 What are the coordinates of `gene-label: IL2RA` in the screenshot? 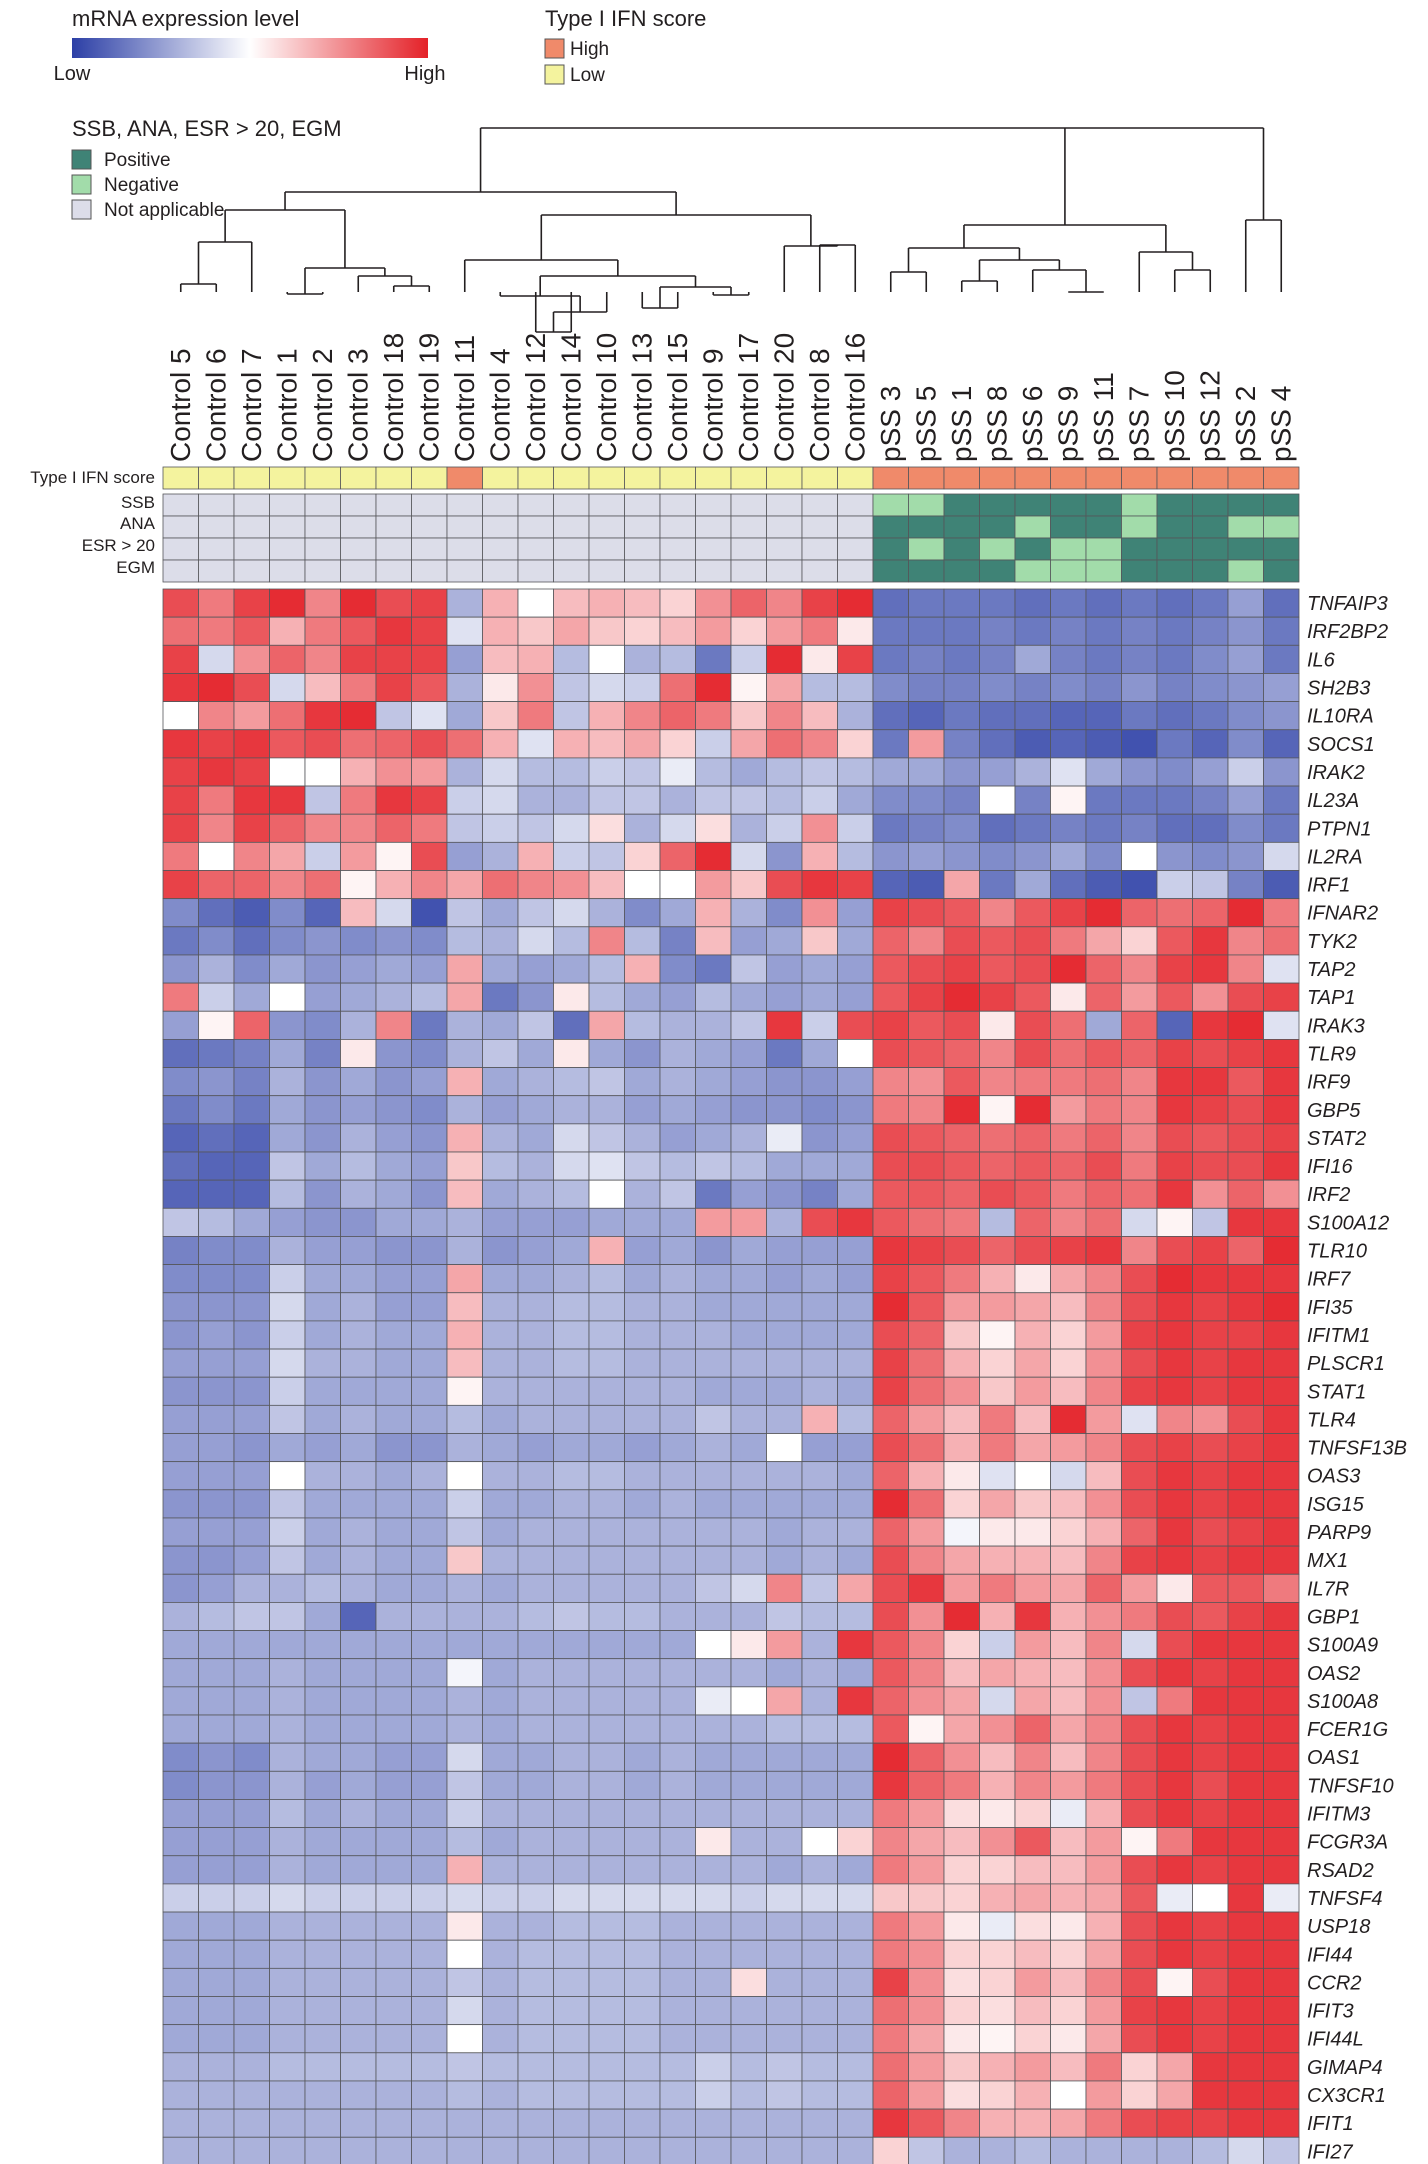 It's located at (1335, 857).